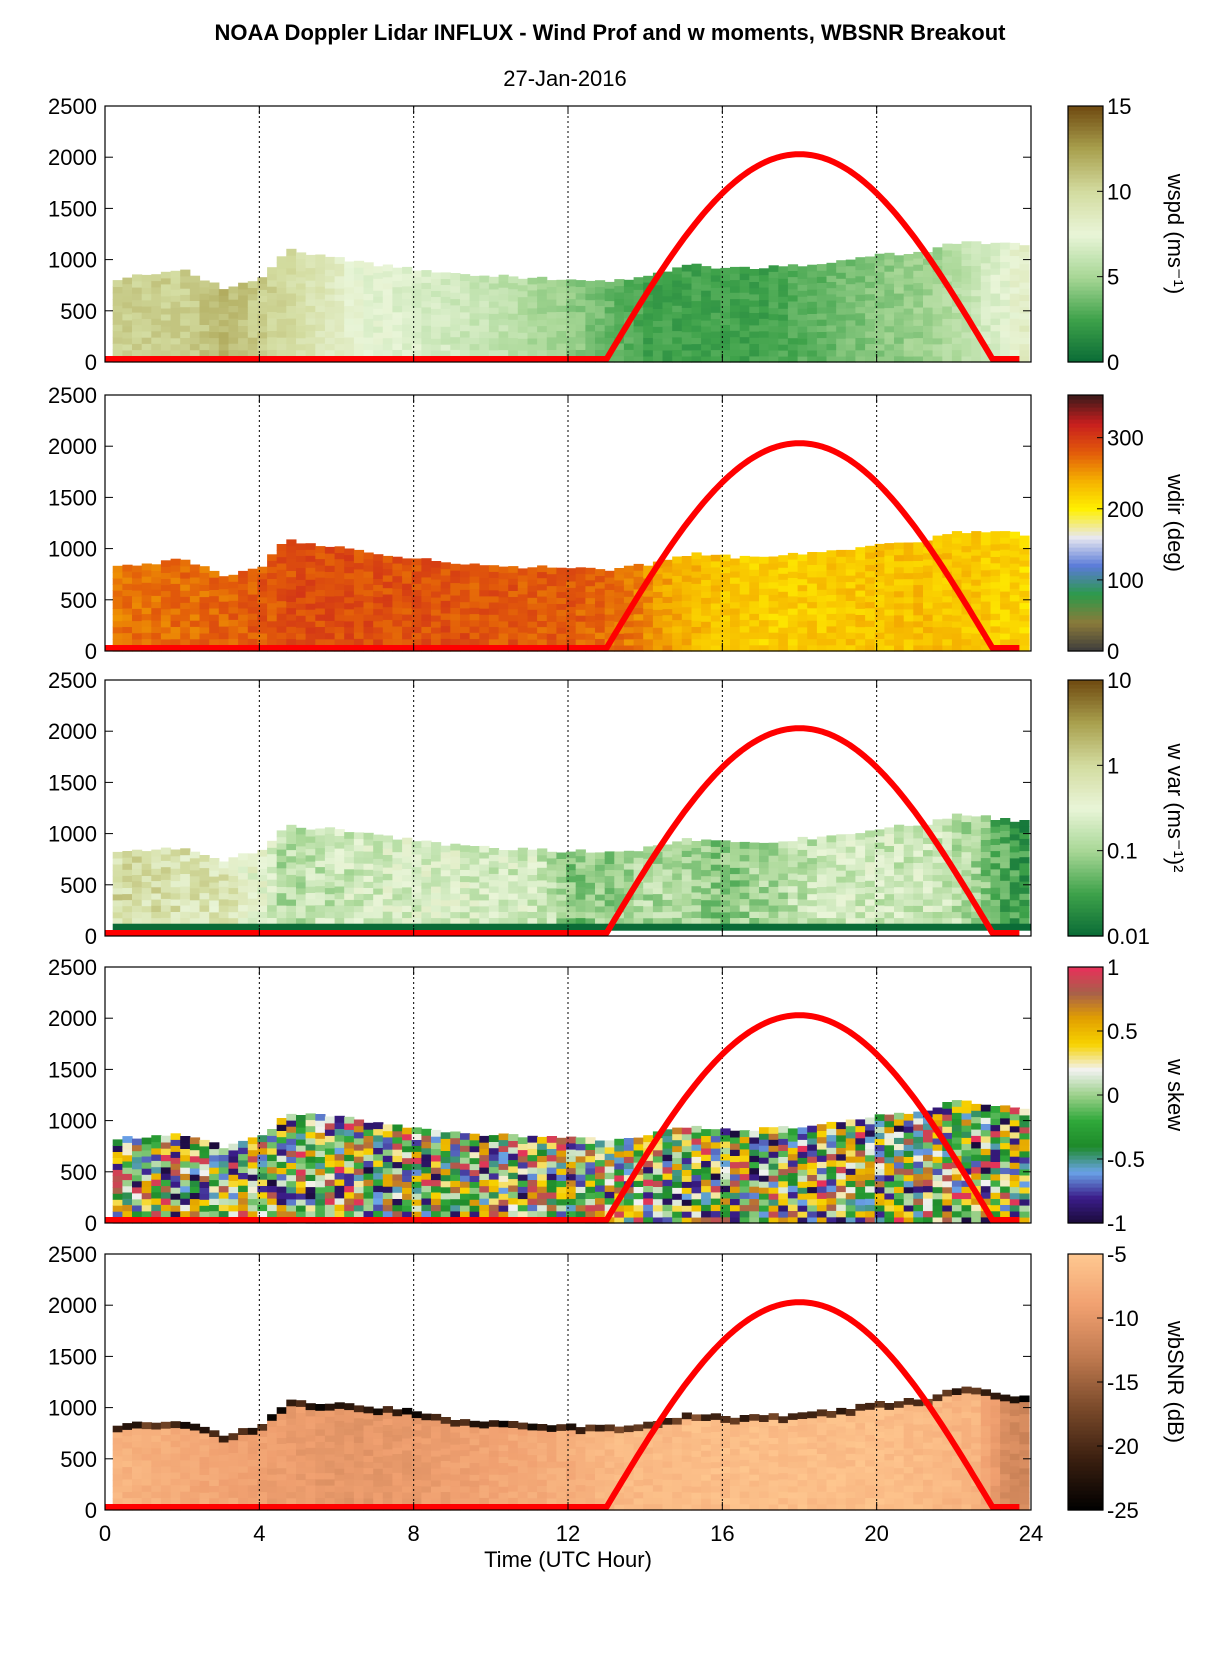  I want to click on heatmap-cells, so click(571, 591).